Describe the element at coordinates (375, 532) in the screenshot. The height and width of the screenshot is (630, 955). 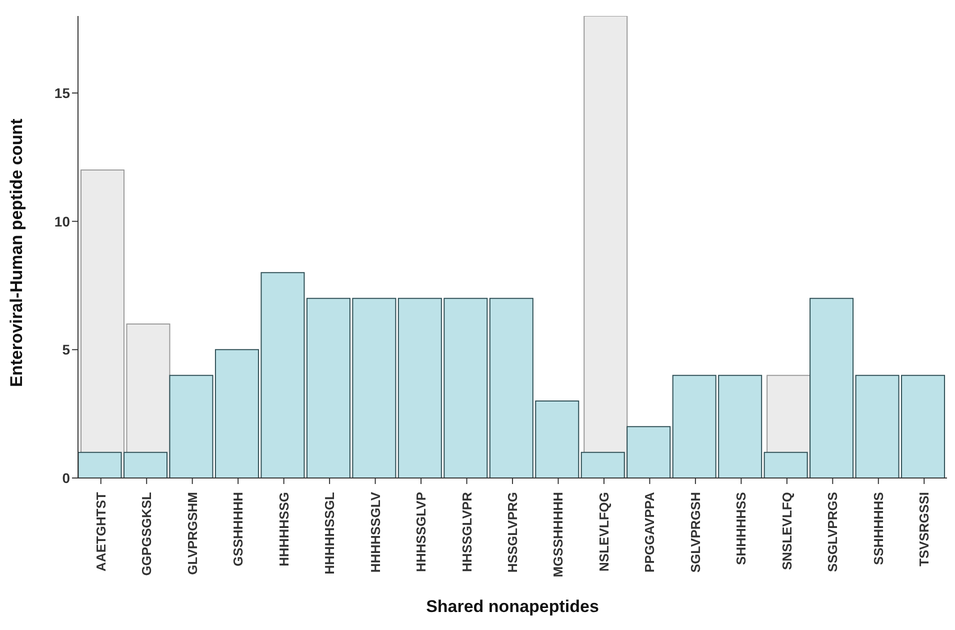
I see `x-tick-label: HHHHSSGLV` at that location.